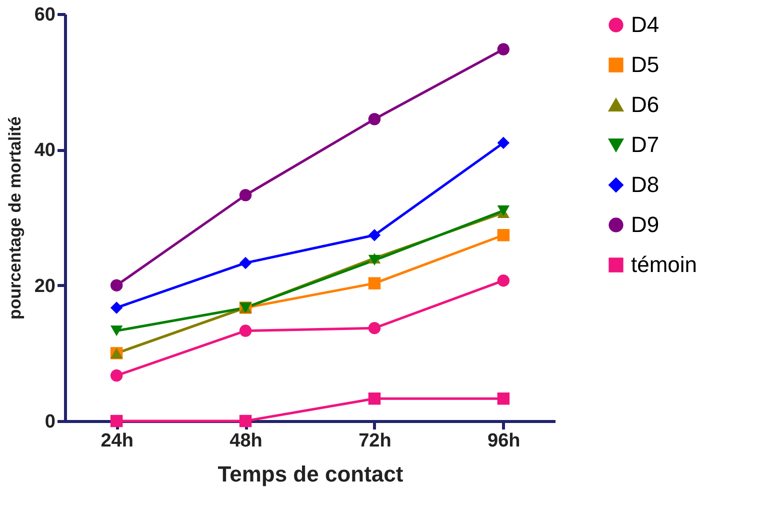  I want to click on legend-label: D7, so click(645, 144).